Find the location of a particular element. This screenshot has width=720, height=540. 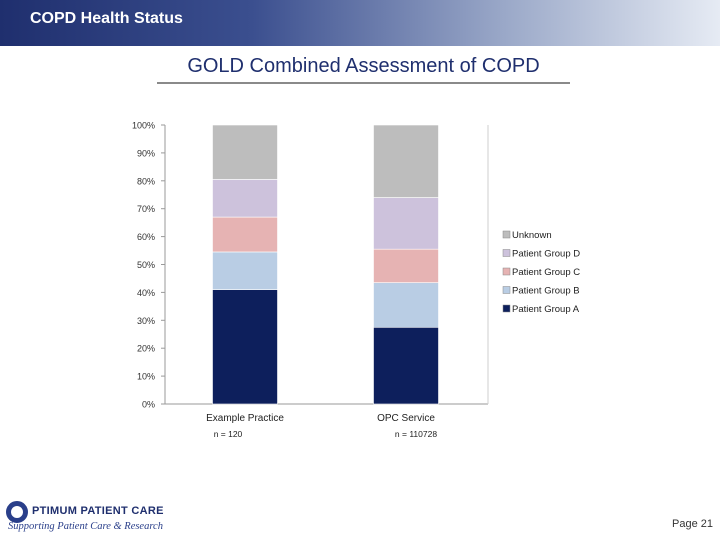

header-bar: COPD Health Status is located at coordinates (360, 23).